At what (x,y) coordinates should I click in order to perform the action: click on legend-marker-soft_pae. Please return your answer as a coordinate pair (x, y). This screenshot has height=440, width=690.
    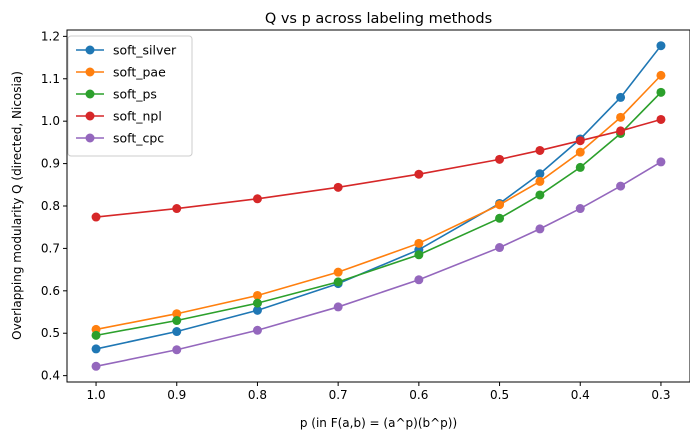
    Looking at the image, I should click on (90, 72).